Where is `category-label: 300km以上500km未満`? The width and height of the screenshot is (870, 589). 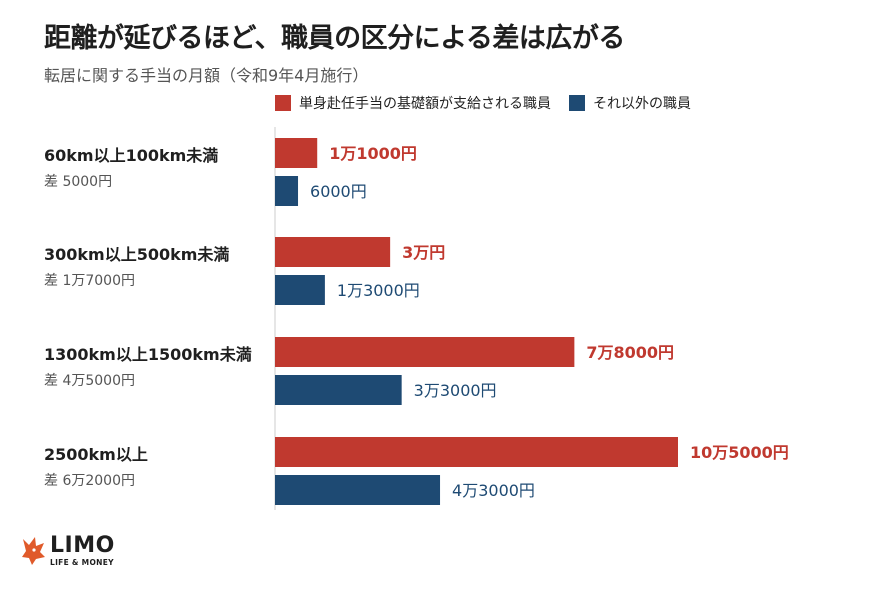 category-label: 300km以上500km未満 is located at coordinates (137, 254).